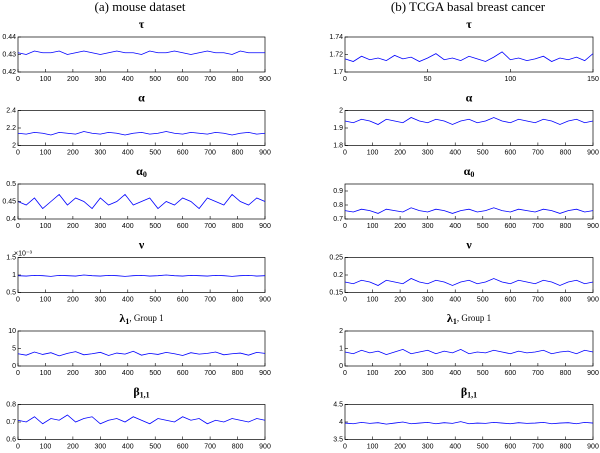 The height and width of the screenshot is (453, 600). What do you see at coordinates (14, 145) in the screenshot?
I see `y-tick-label: 2` at bounding box center [14, 145].